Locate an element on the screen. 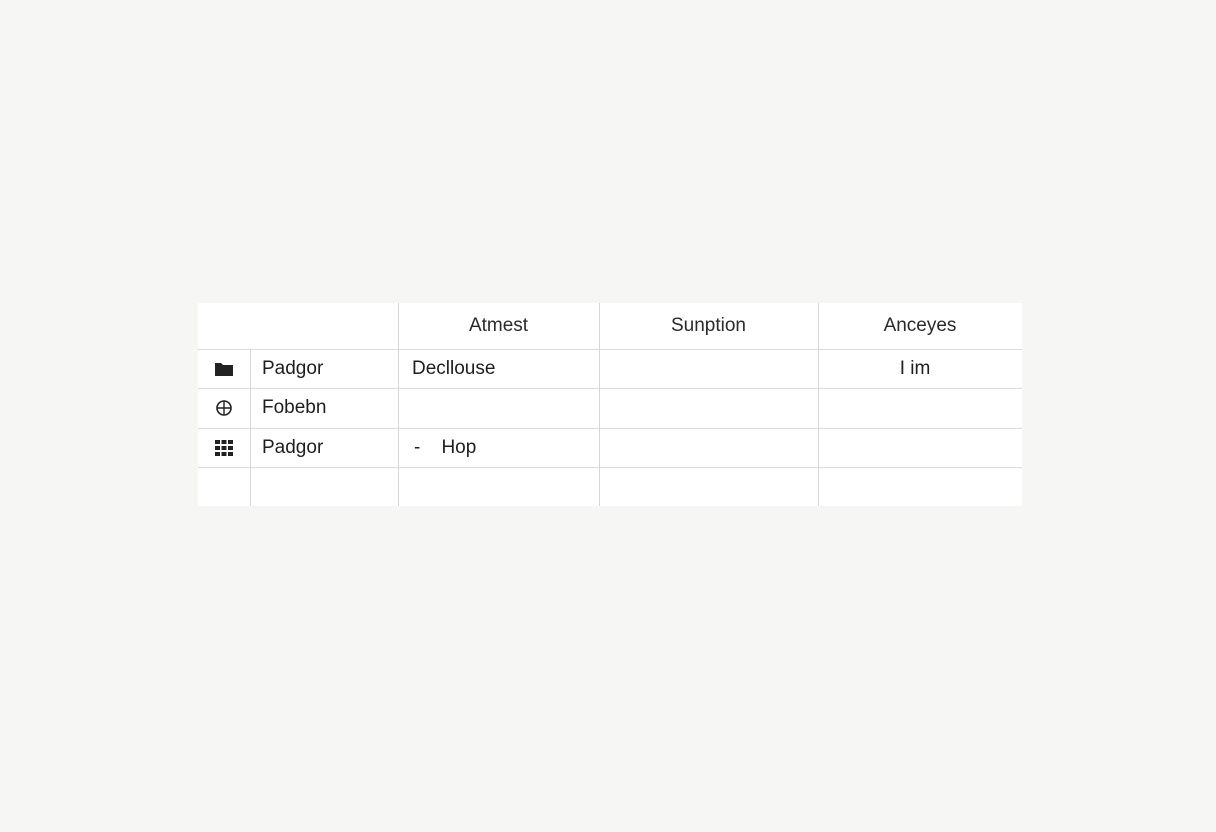 Image resolution: width=1216 pixels, height=832 pixels. folder-icon is located at coordinates (224, 368).